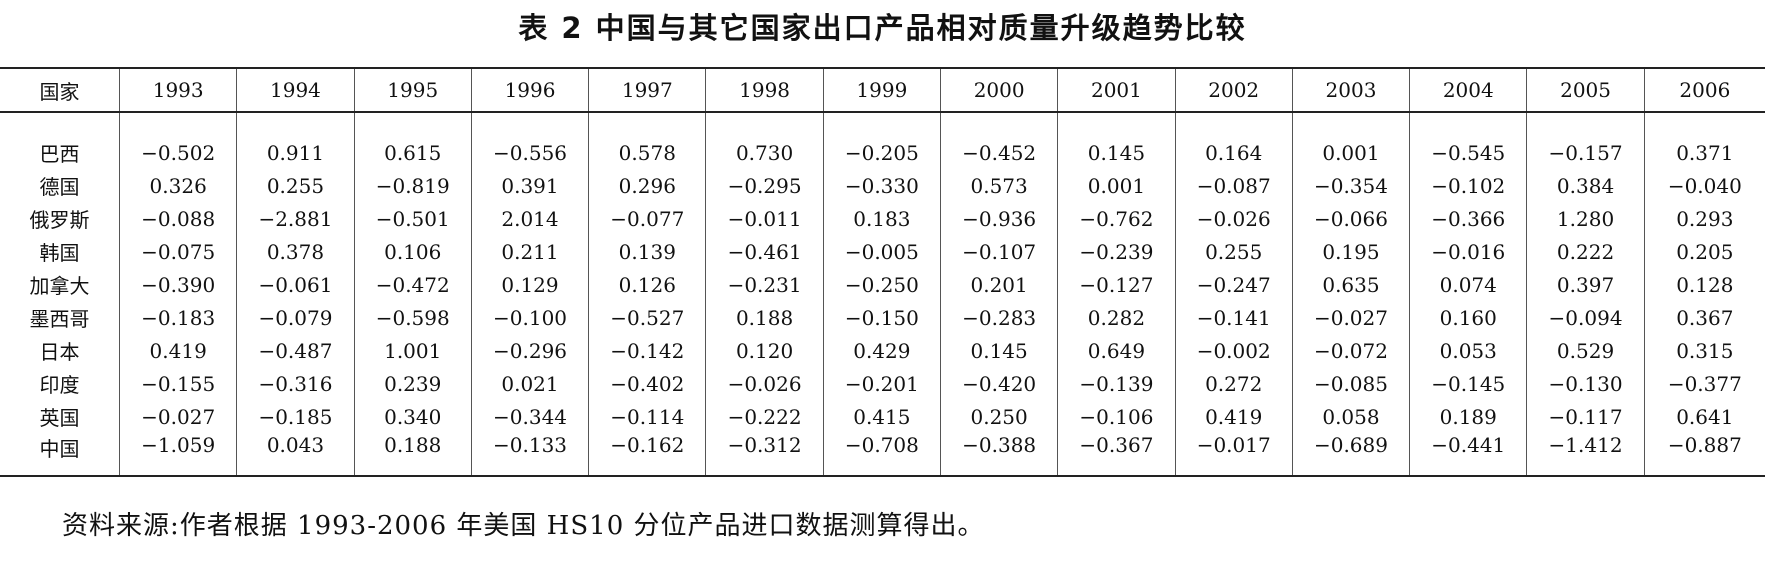  I want to click on value-cell: −0.377, so click(1704, 383).